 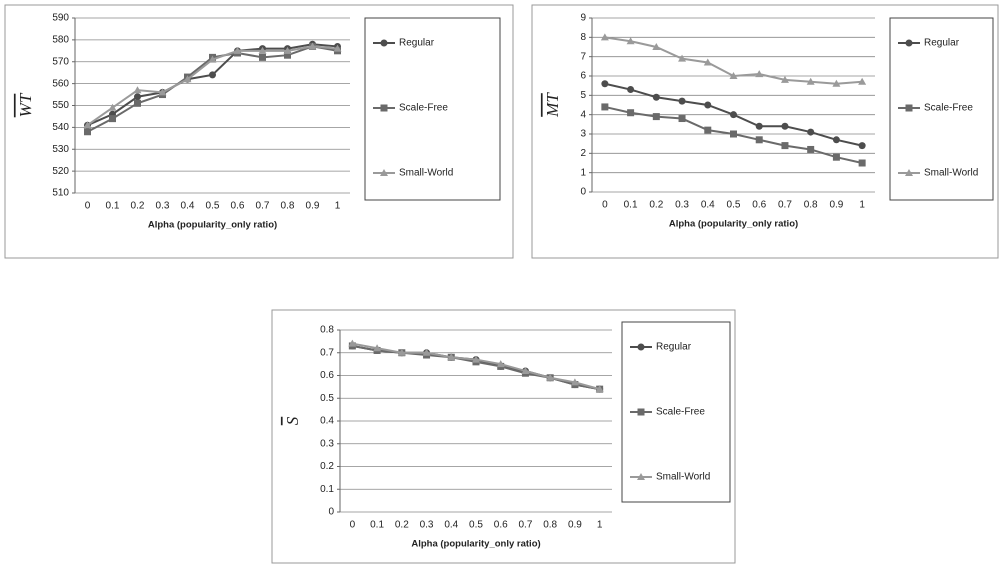 I want to click on y-tick-label: 4, so click(x=583, y=114).